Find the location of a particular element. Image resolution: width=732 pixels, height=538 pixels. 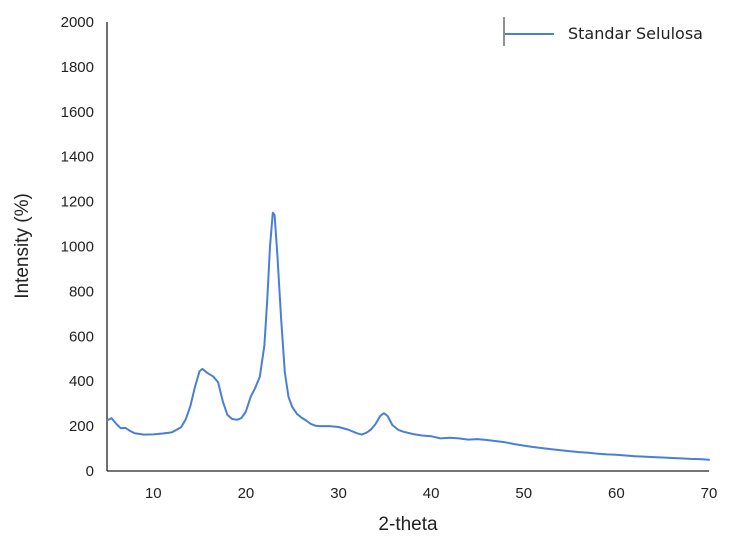

y-tick-label: 200 is located at coordinates (81, 426).